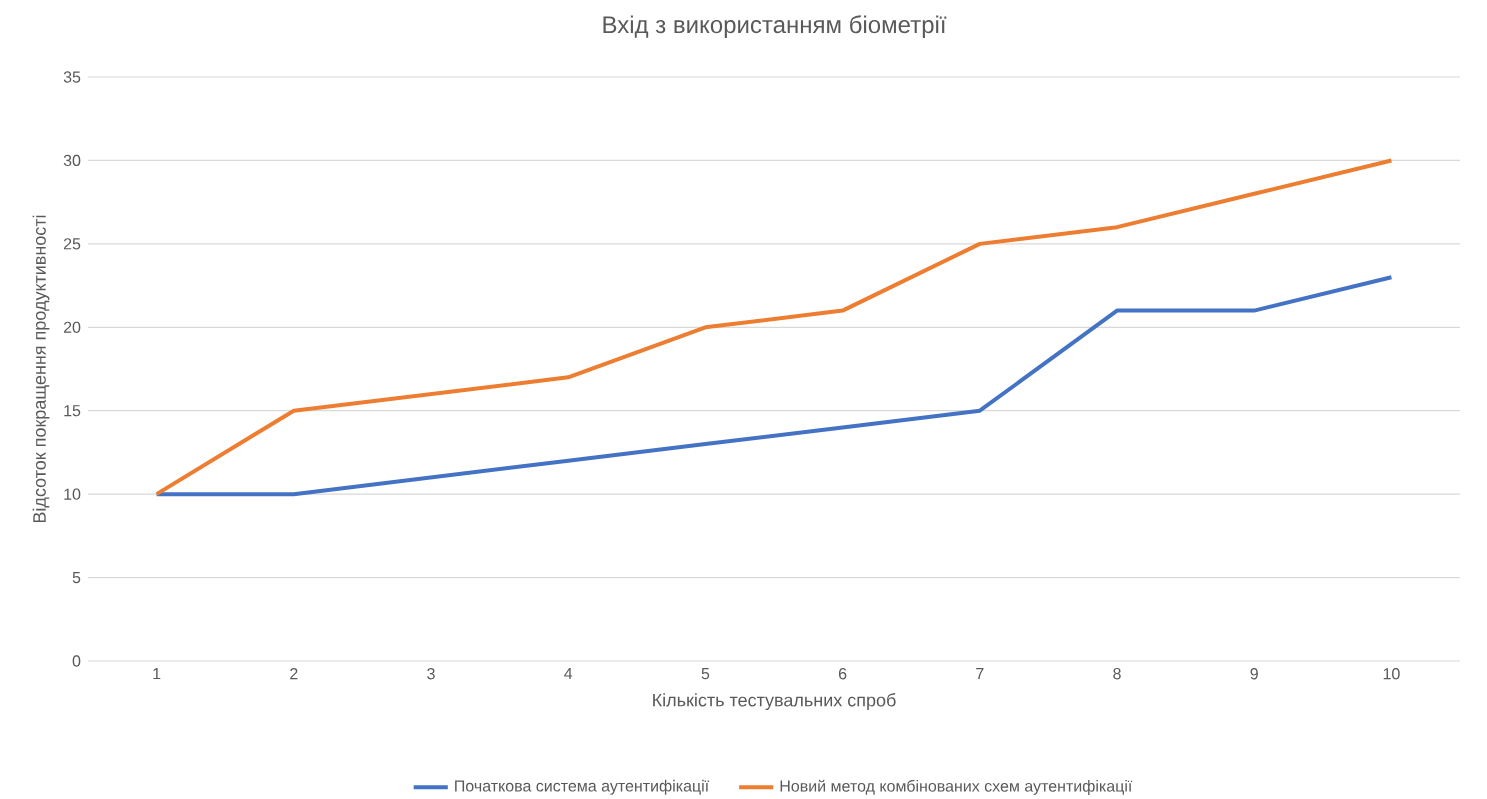 This screenshot has width=1487, height=799. I want to click on legend-label: Новий метод комбінованих схем аутентифікації, so click(956, 787).